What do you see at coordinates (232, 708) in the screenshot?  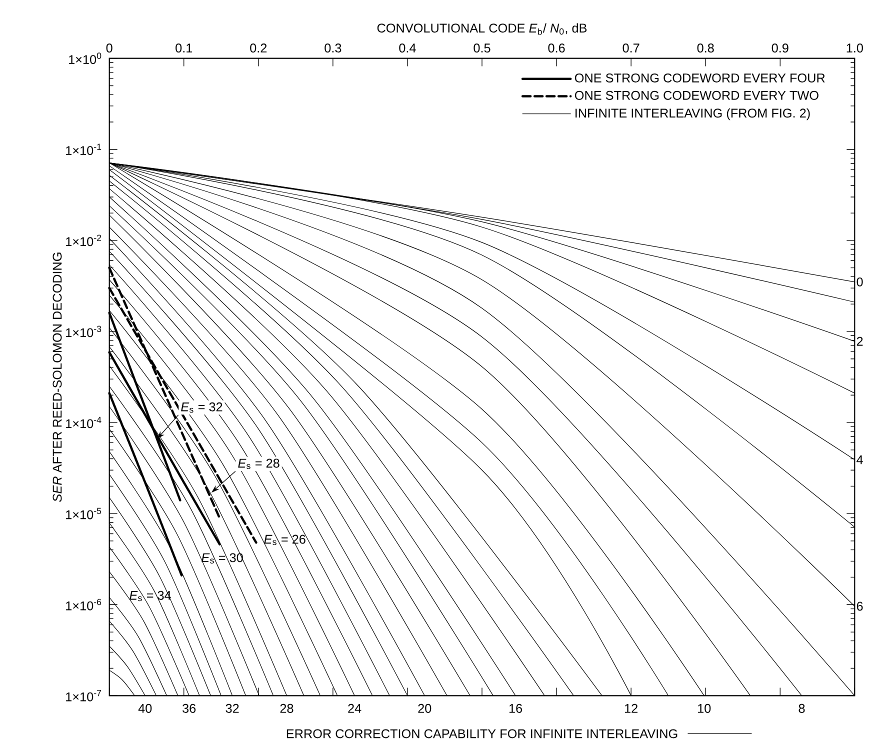 I see `annotation: 32` at bounding box center [232, 708].